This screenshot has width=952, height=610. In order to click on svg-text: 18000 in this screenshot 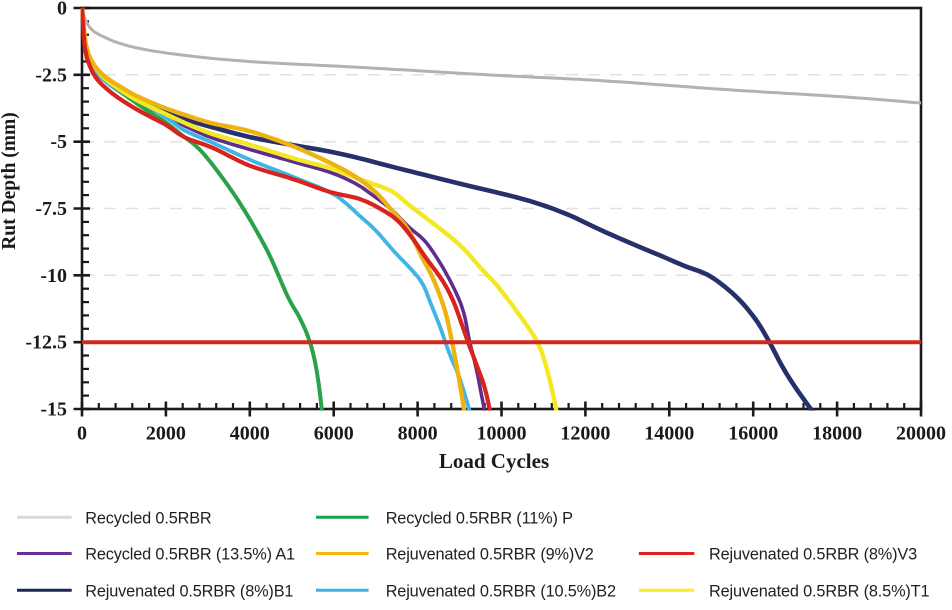, I will do `click(837, 434)`.